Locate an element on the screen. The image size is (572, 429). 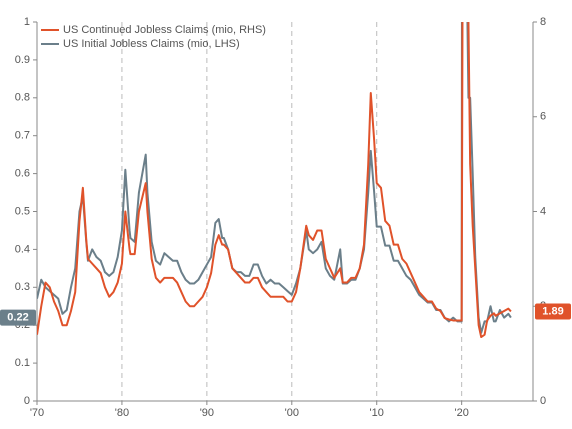
x-tick-label: '10 is located at coordinates (377, 413).